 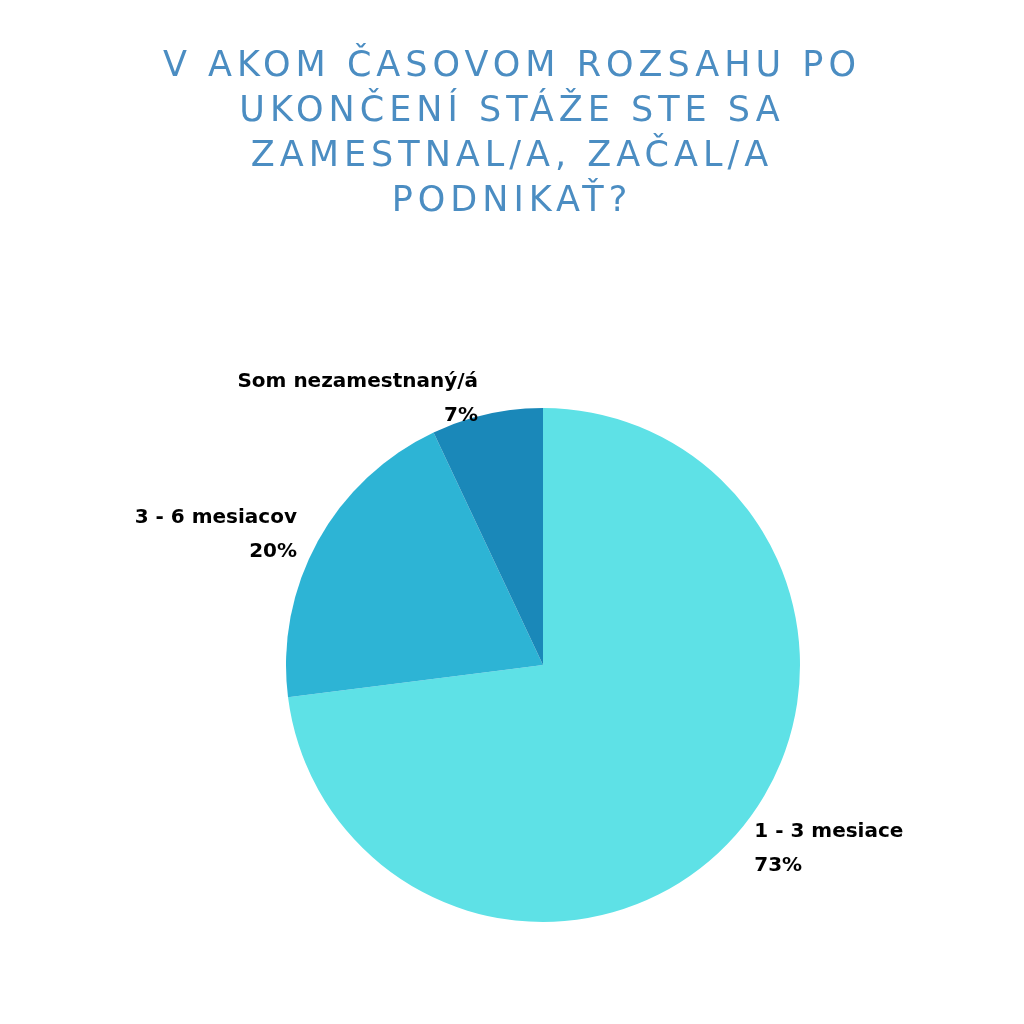 I want to click on slice-label: Som nezamestnaný/á, so click(x=358, y=379).